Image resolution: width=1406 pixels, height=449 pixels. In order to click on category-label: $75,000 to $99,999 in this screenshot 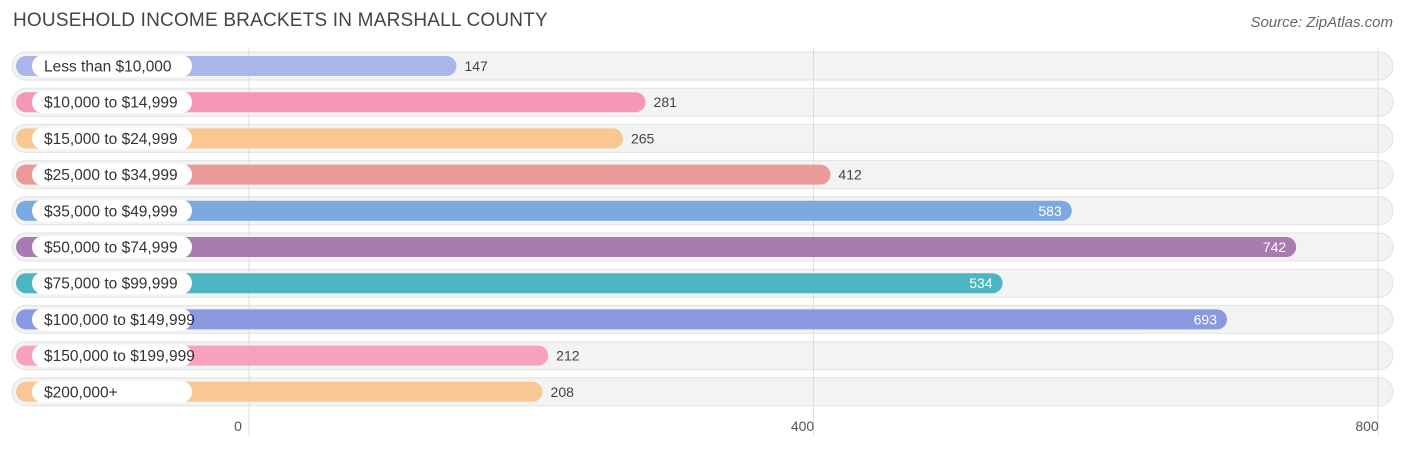, I will do `click(111, 284)`.